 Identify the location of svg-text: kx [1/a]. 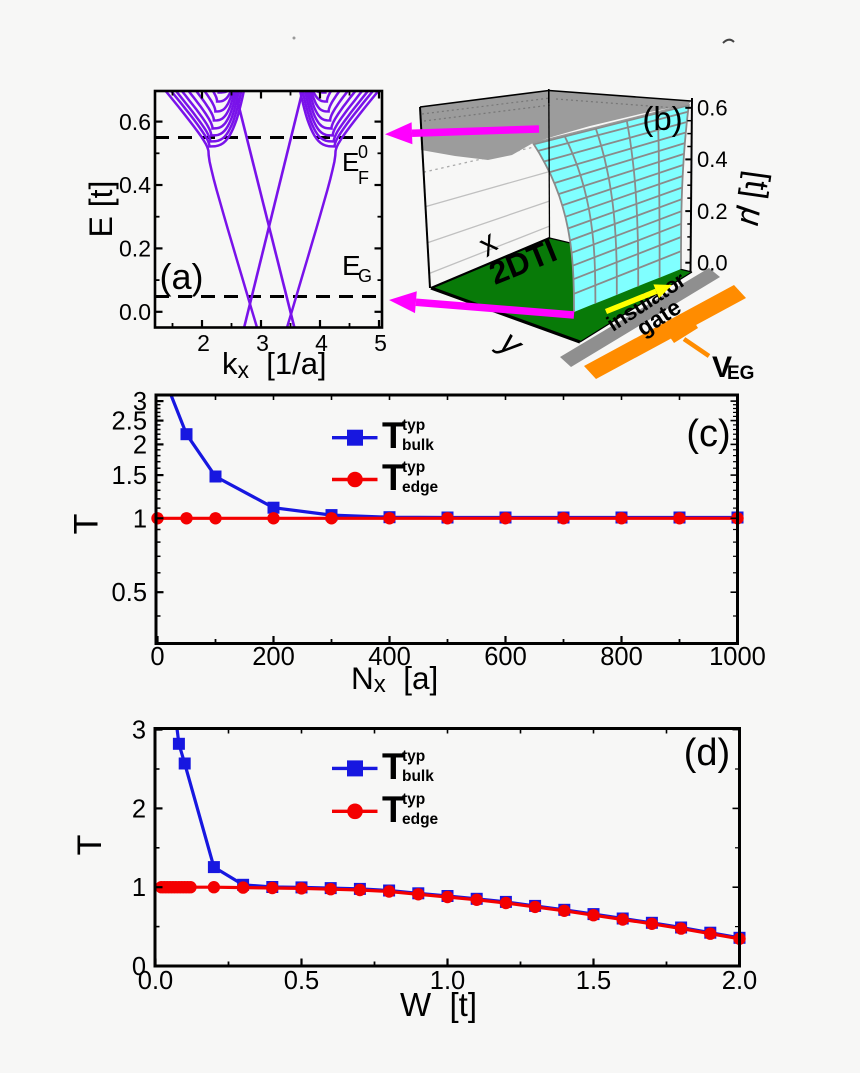
(274, 364).